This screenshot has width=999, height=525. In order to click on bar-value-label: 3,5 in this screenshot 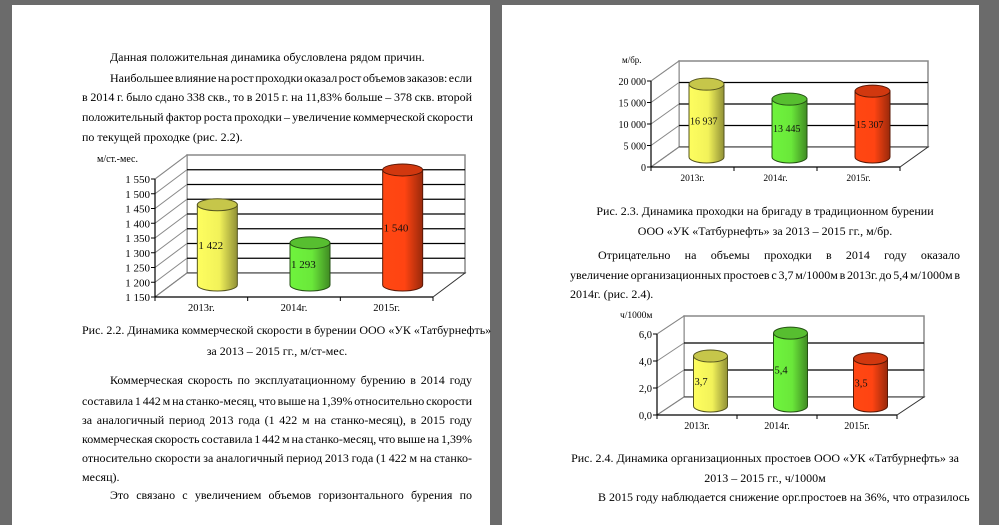, I will do `click(861, 383)`.